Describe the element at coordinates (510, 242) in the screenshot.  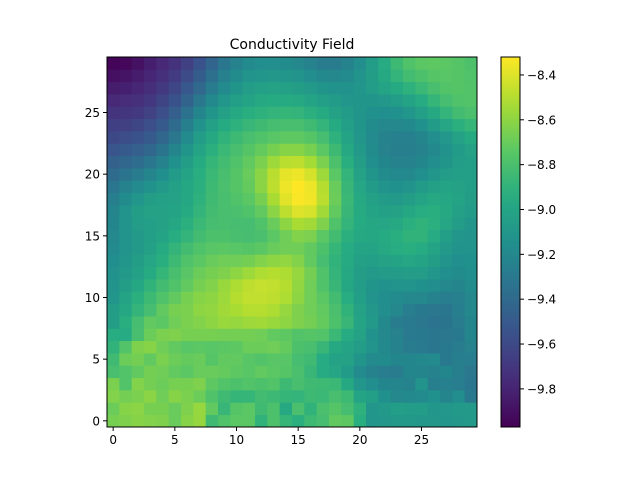
I see `colorbar-frame` at that location.